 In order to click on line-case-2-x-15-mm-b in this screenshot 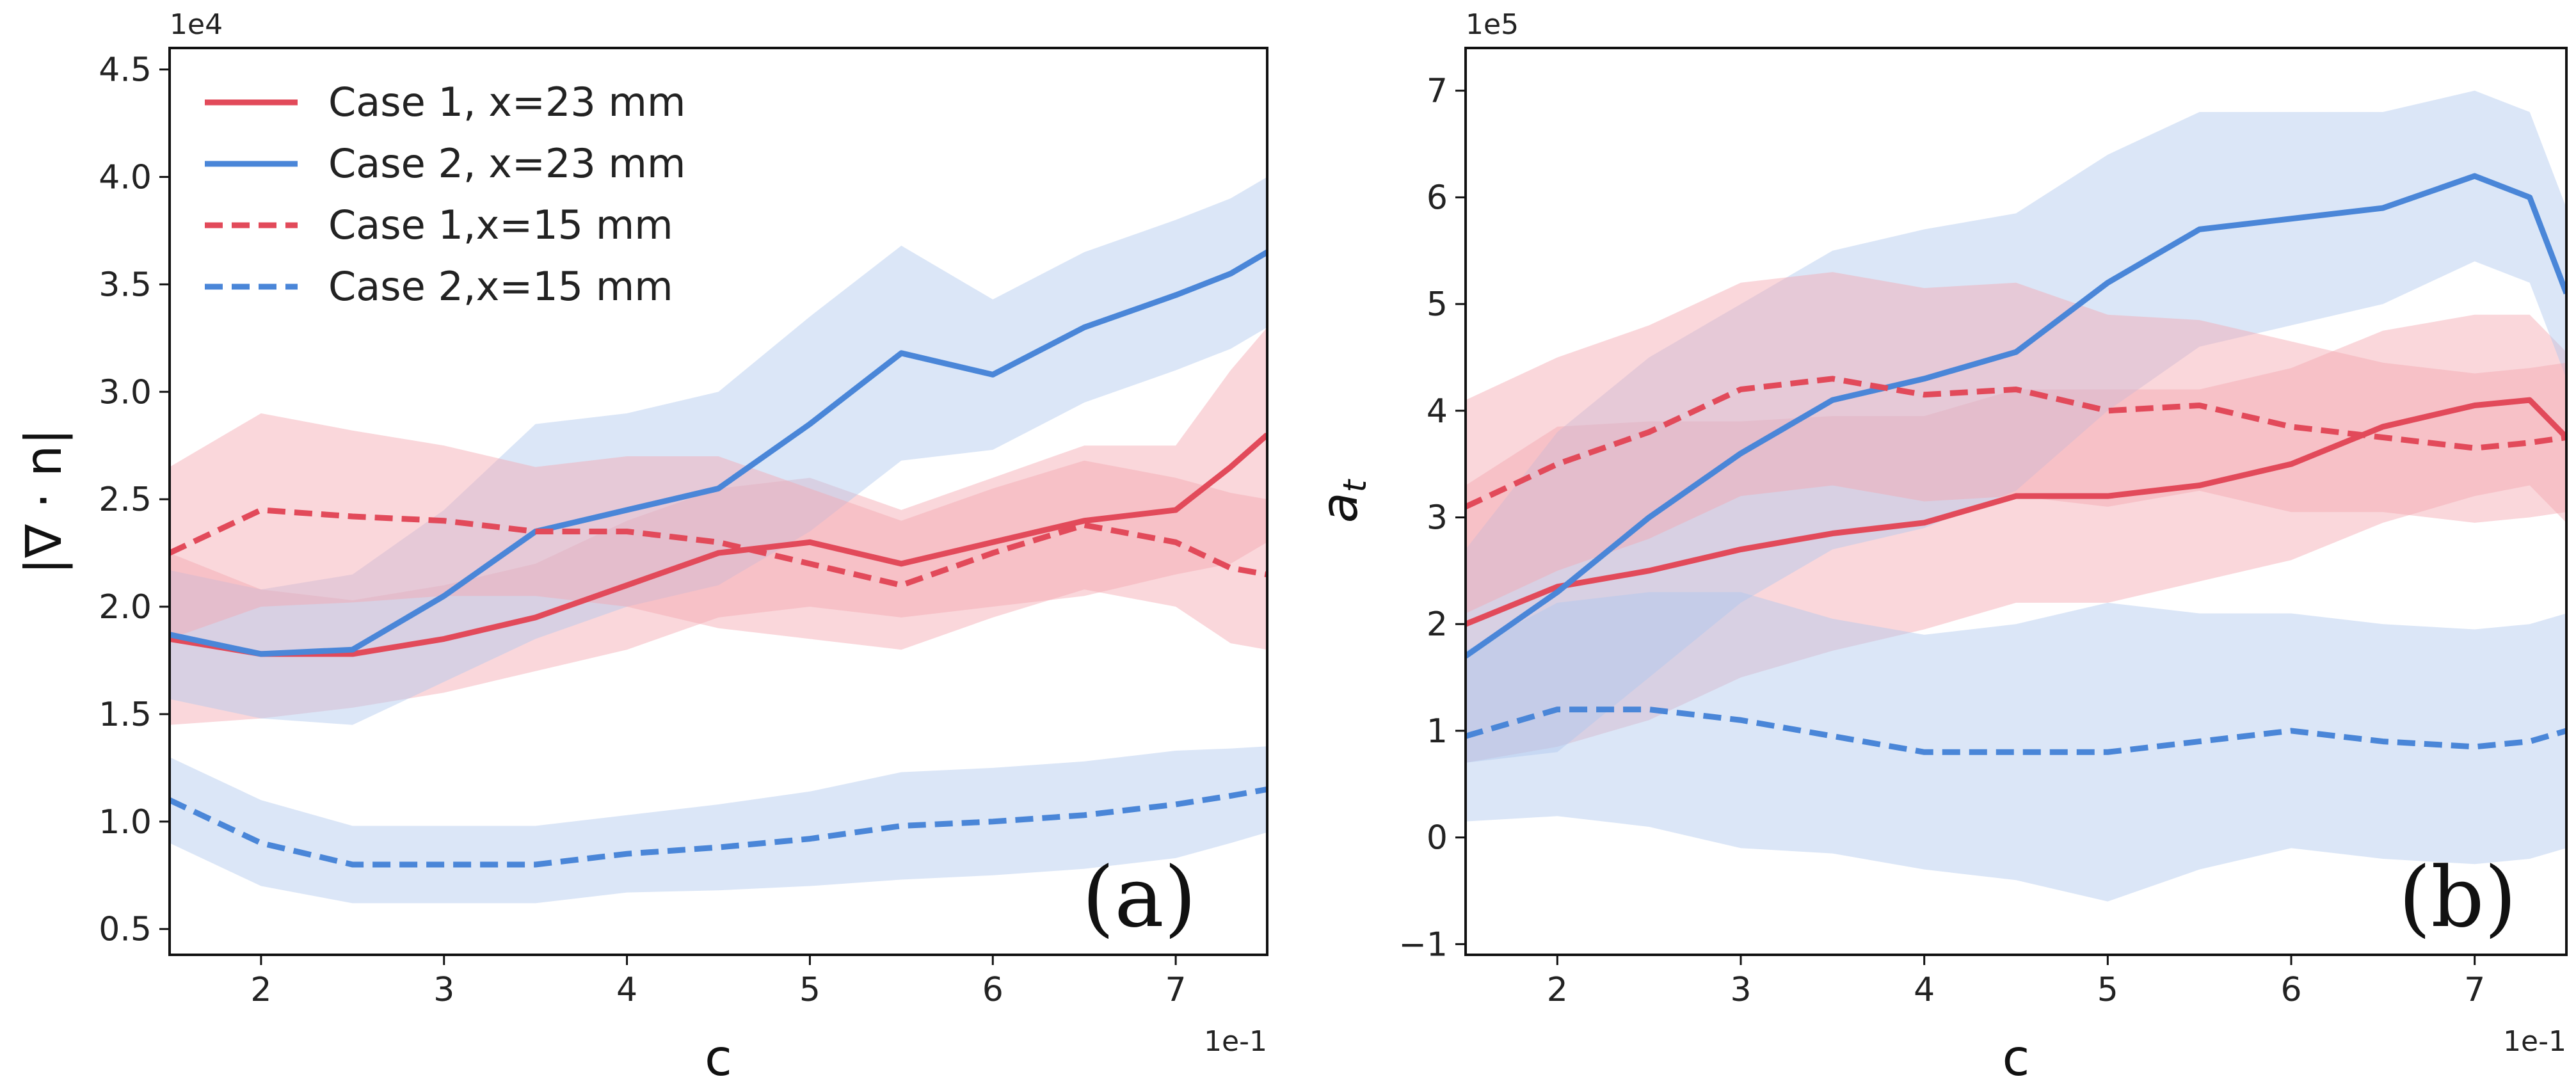, I will do `click(2016, 731)`.